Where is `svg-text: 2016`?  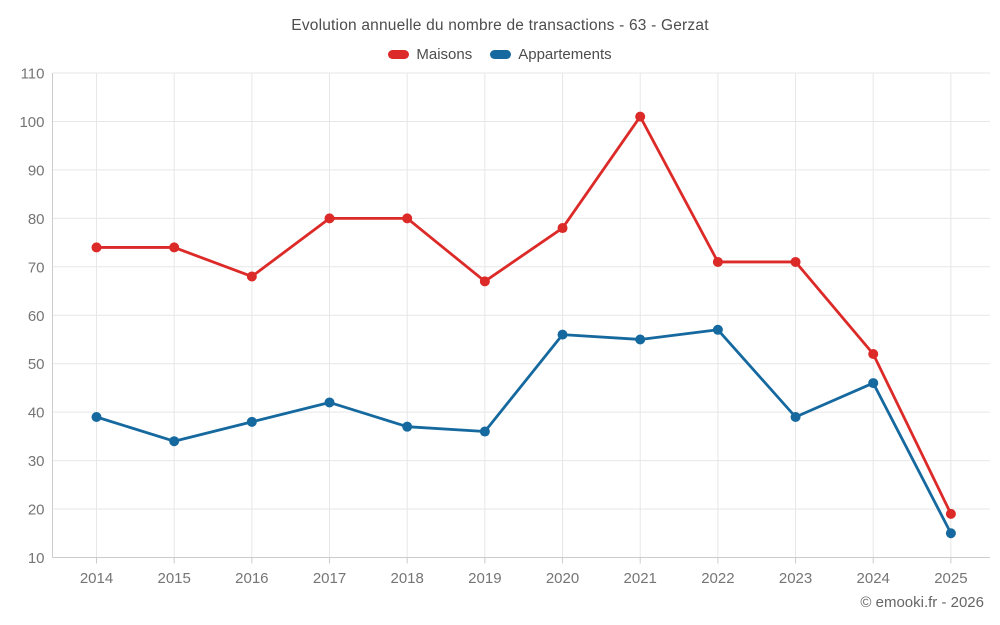
svg-text: 2016 is located at coordinates (251, 578).